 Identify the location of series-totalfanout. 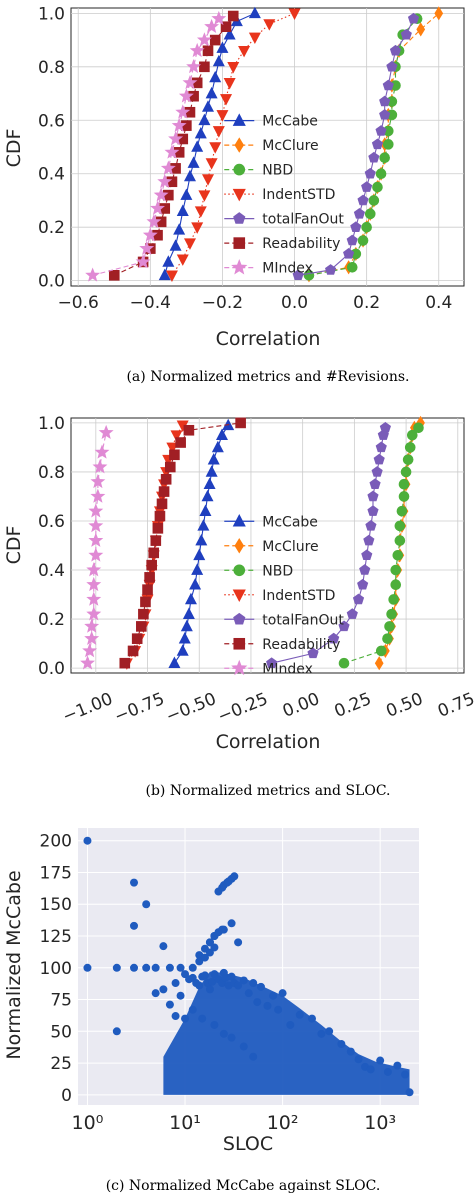
(328, 544).